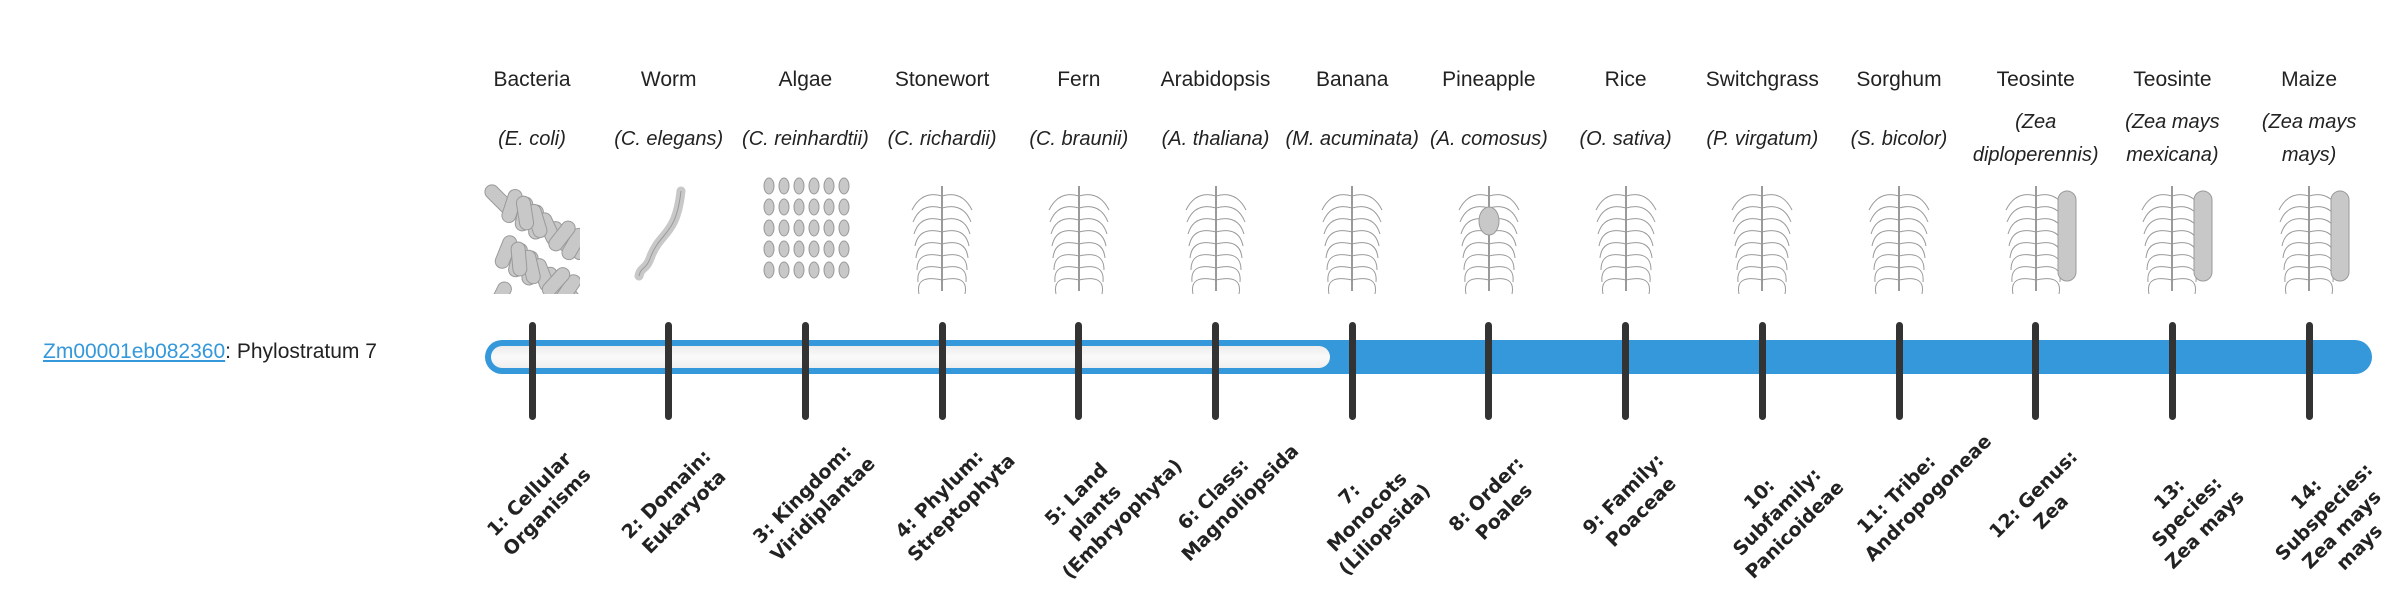 This screenshot has width=2400, height=603. I want to click on common-name: Maize, so click(2309, 79).